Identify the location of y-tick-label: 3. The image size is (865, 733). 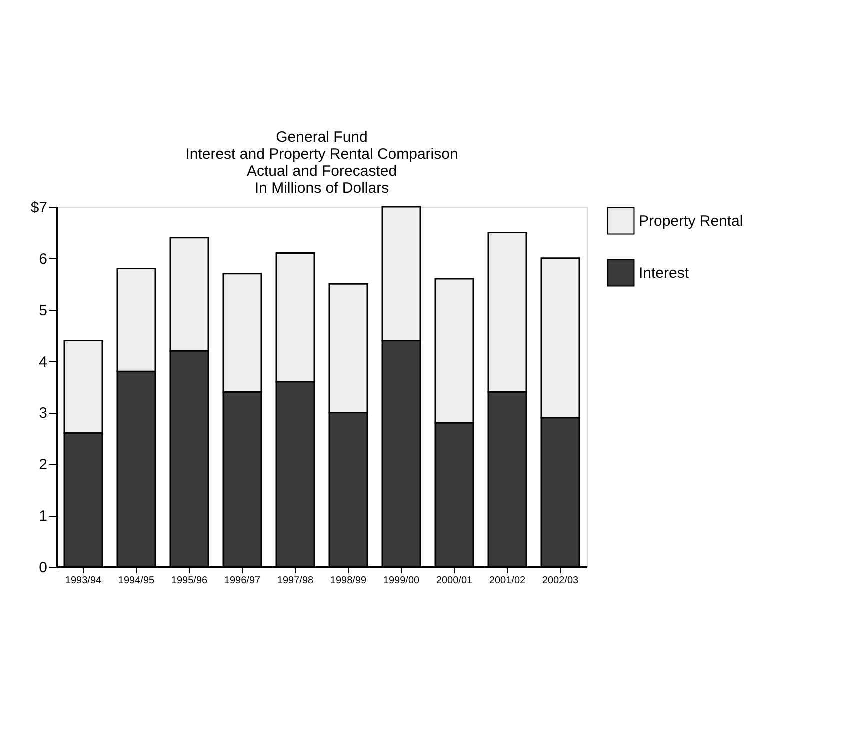
(43, 413).